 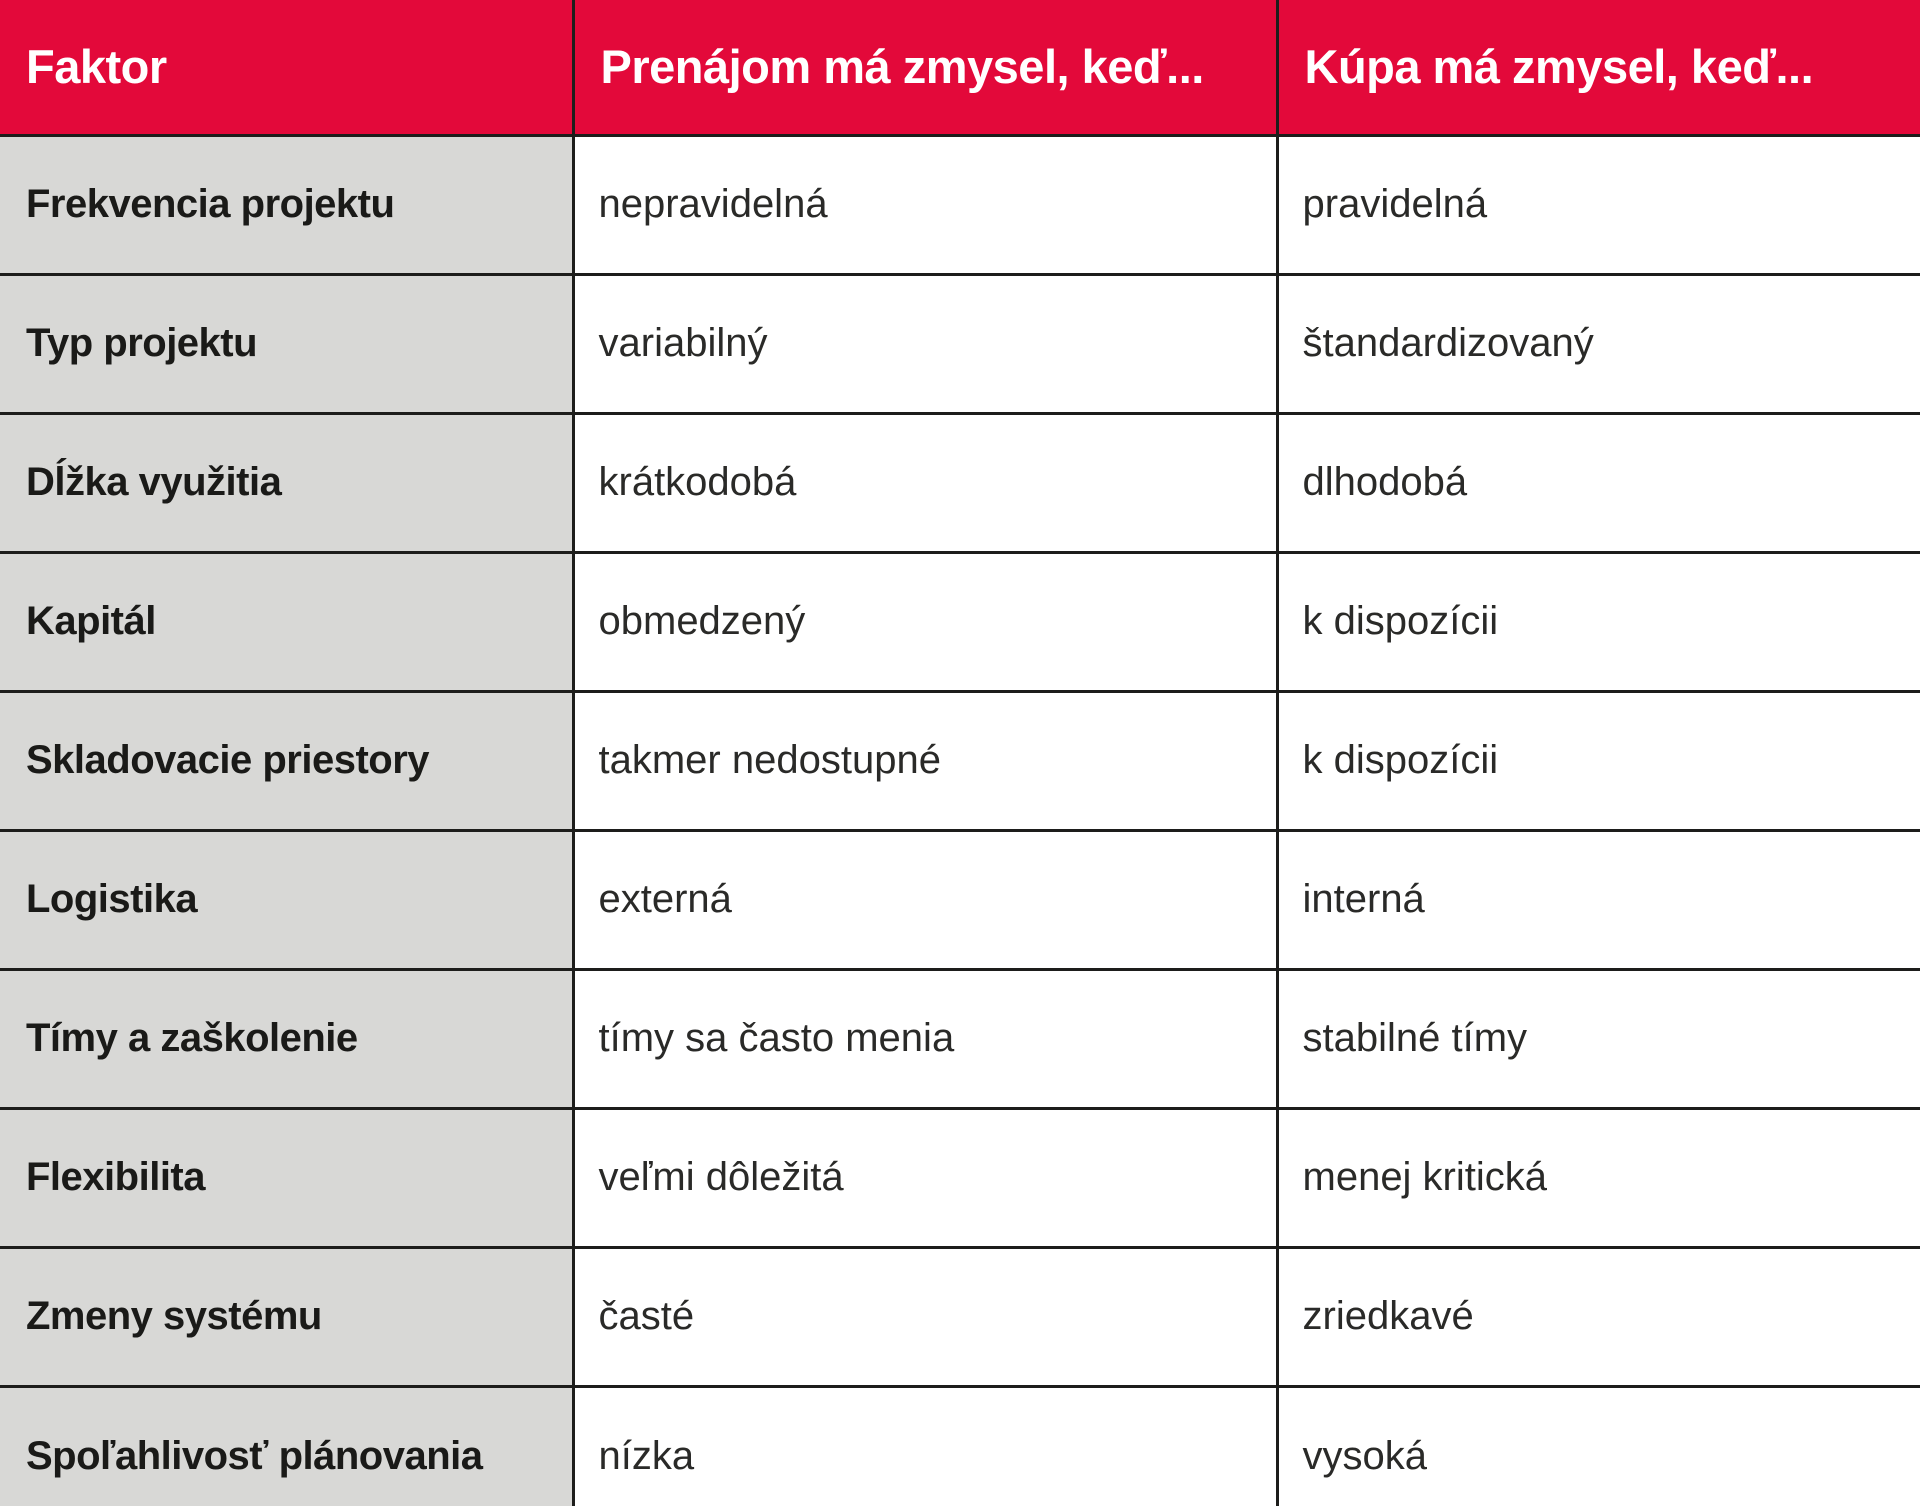 What do you see at coordinates (924, 759) in the screenshot?
I see `rent-cell: takmer nedostupné` at bounding box center [924, 759].